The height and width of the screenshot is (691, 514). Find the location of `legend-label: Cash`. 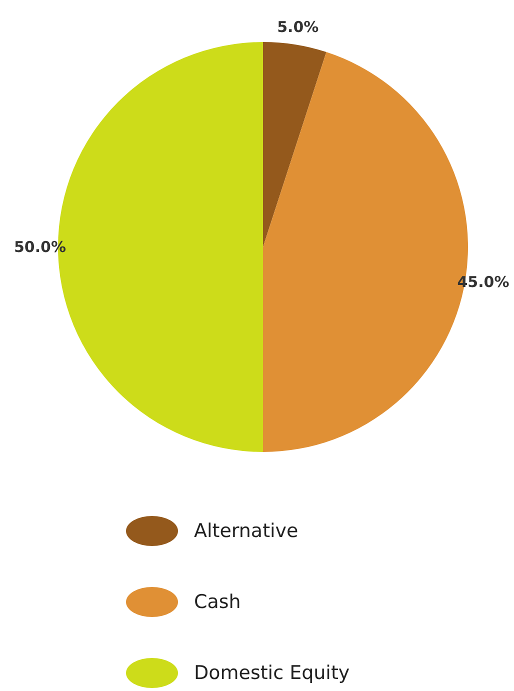

legend-label: Cash is located at coordinates (217, 602).